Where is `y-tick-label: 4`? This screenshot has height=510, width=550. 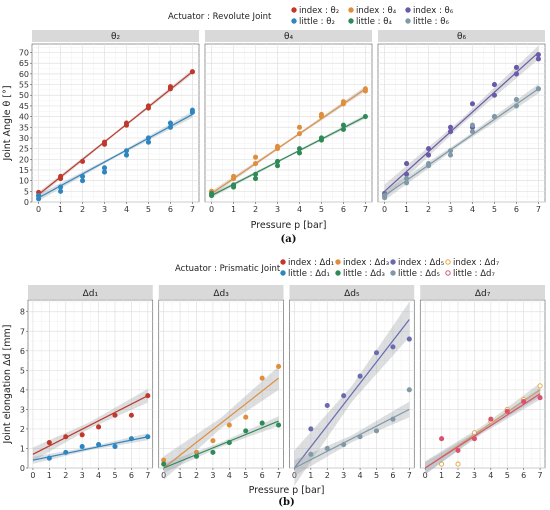 y-tick-label: 4 is located at coordinates (22, 390).